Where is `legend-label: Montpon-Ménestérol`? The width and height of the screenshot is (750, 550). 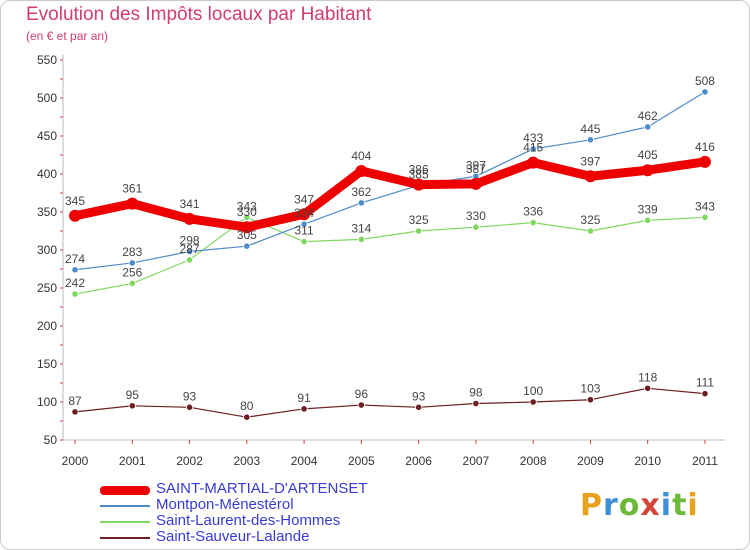
legend-label: Montpon-Ménestérol is located at coordinates (225, 504).